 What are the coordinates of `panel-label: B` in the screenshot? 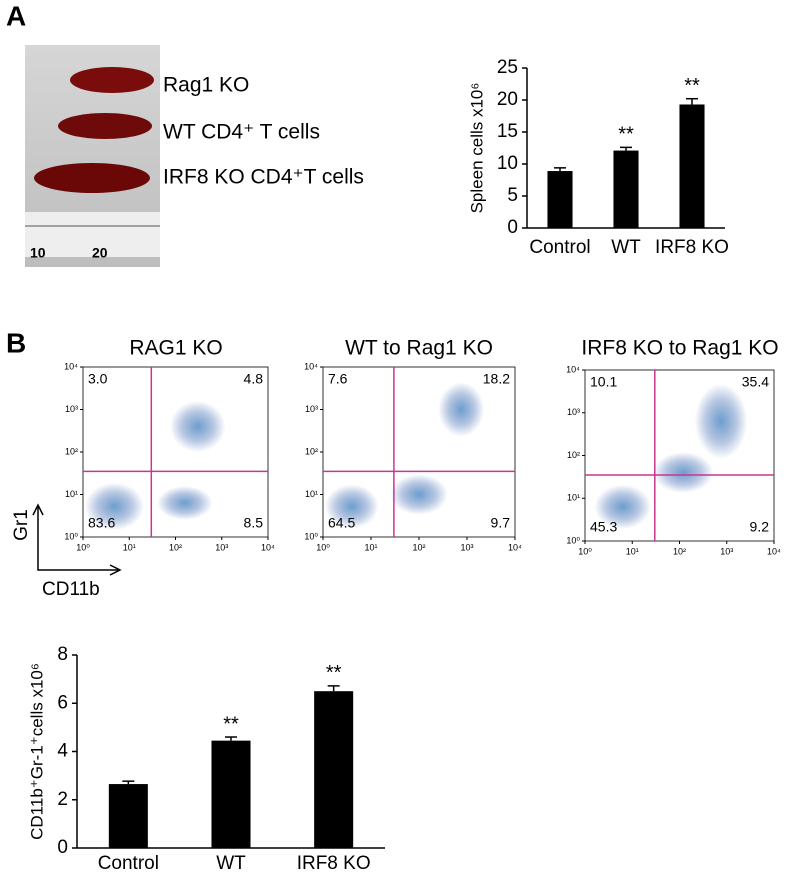 It's located at (16, 342).